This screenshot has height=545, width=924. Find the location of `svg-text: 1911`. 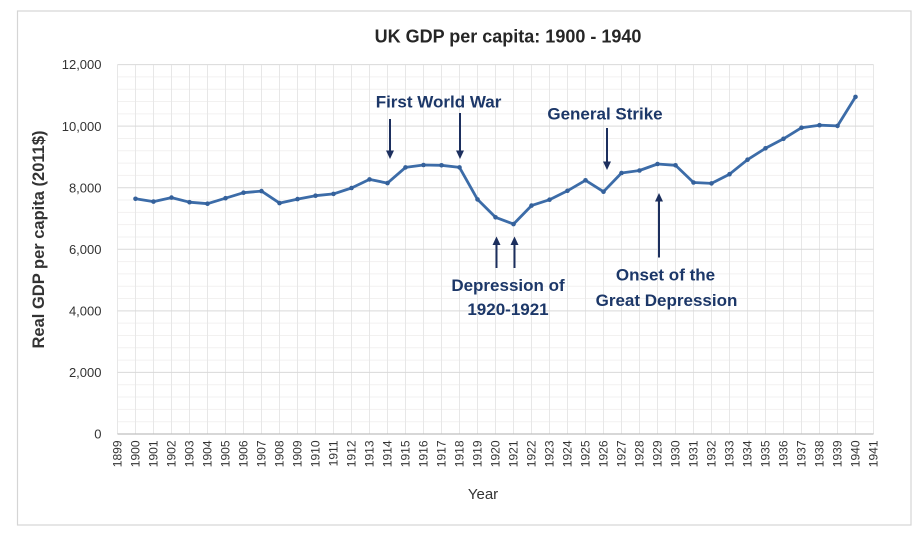

svg-text: 1911 is located at coordinates (334, 453).